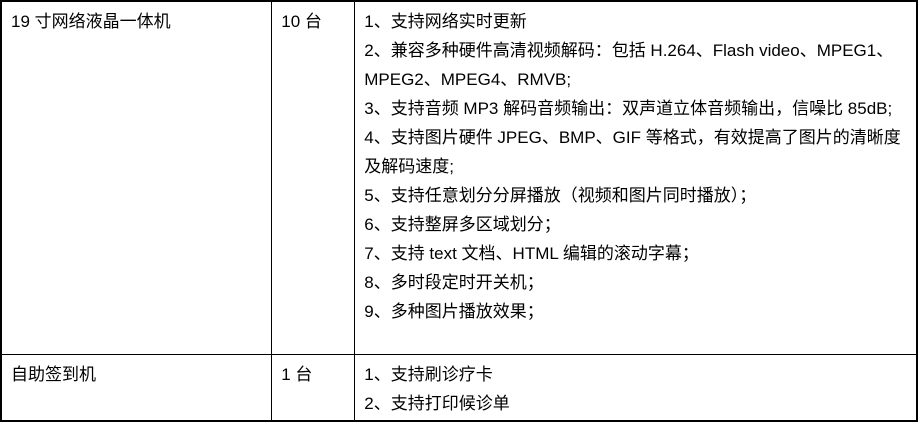 This screenshot has width=918, height=422. What do you see at coordinates (301, 21) in the screenshot?
I see `quantity-value: 10 台` at bounding box center [301, 21].